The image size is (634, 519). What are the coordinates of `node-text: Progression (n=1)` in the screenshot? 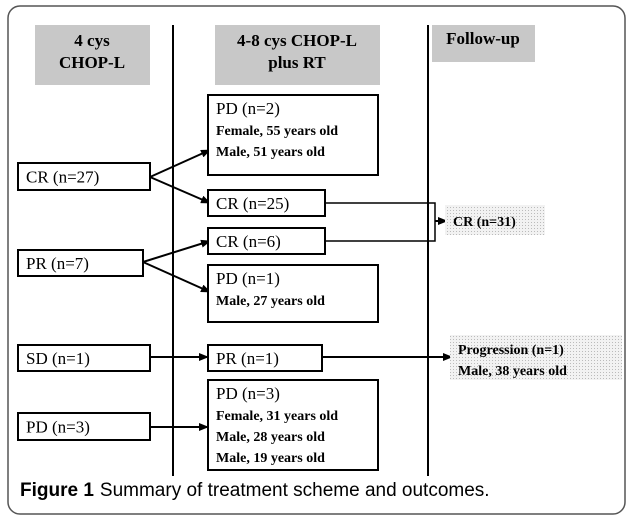 It's located at (511, 350).